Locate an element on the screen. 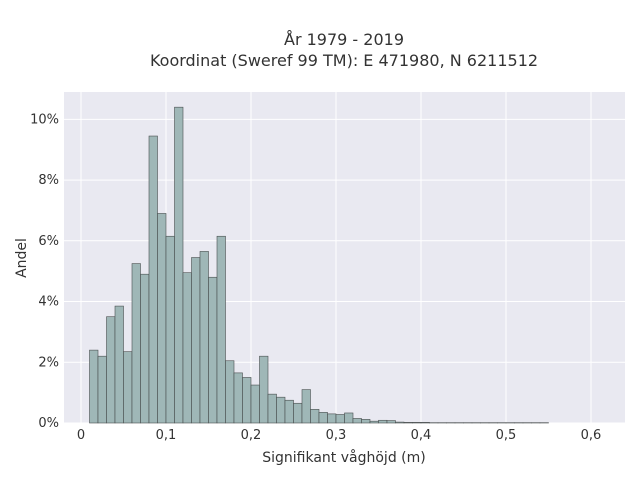 This screenshot has height=480, width=640. x-tick-label: 0,6 is located at coordinates (591, 435).